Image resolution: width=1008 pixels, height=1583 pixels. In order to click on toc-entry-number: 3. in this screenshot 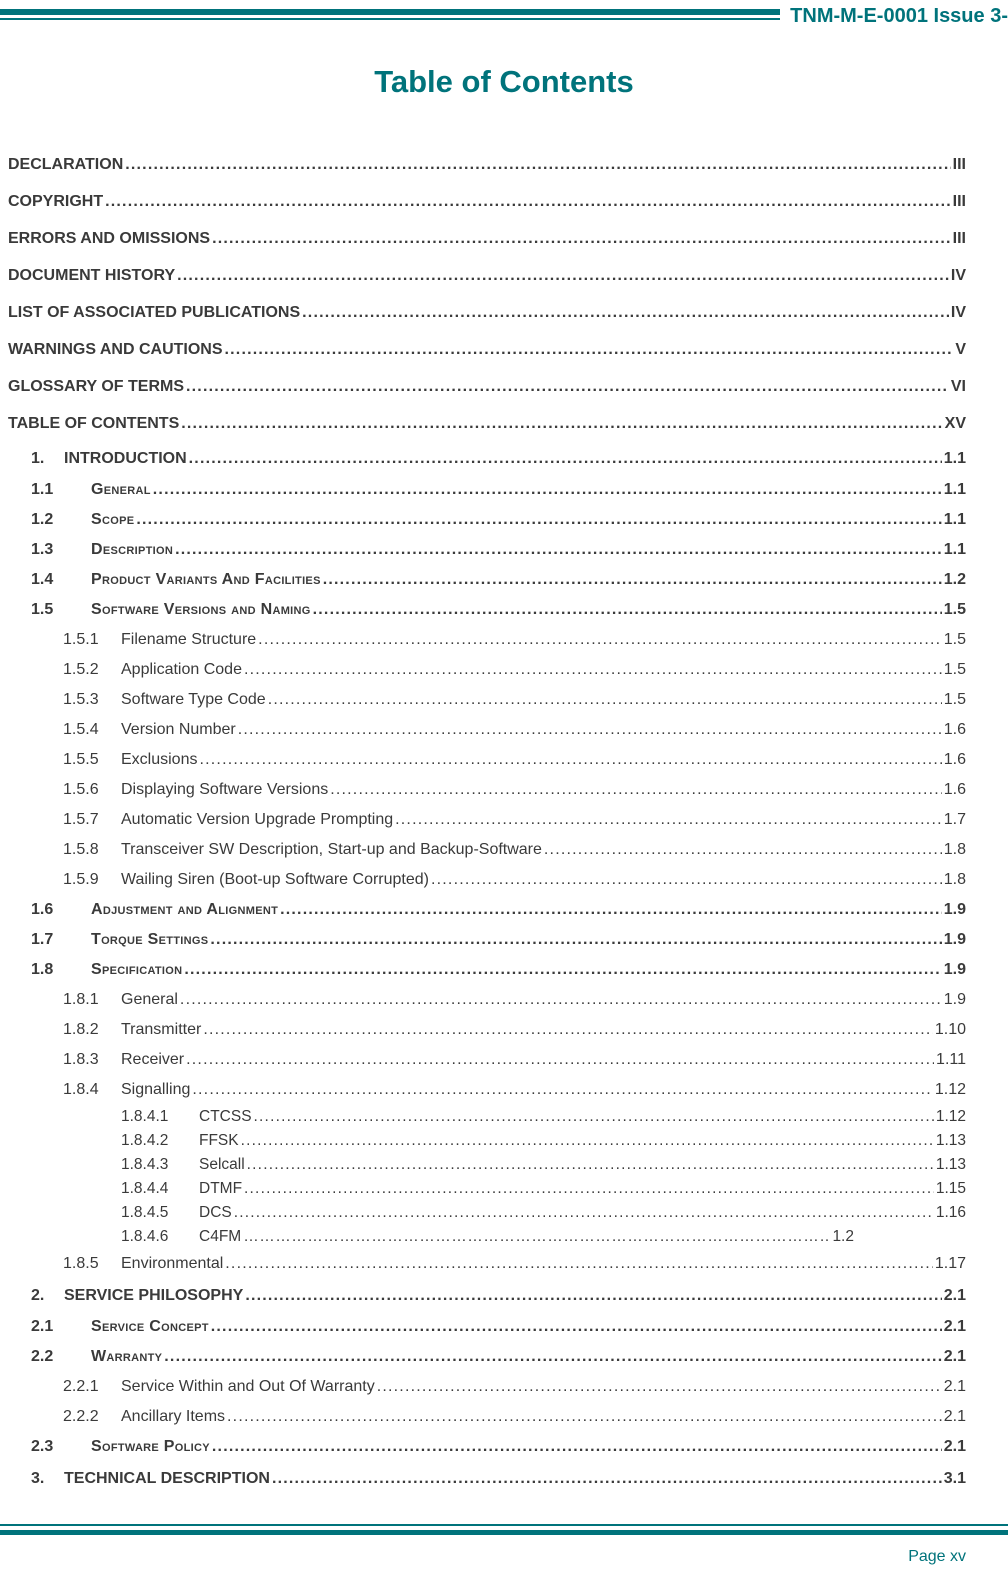, I will do `click(38, 1478)`.